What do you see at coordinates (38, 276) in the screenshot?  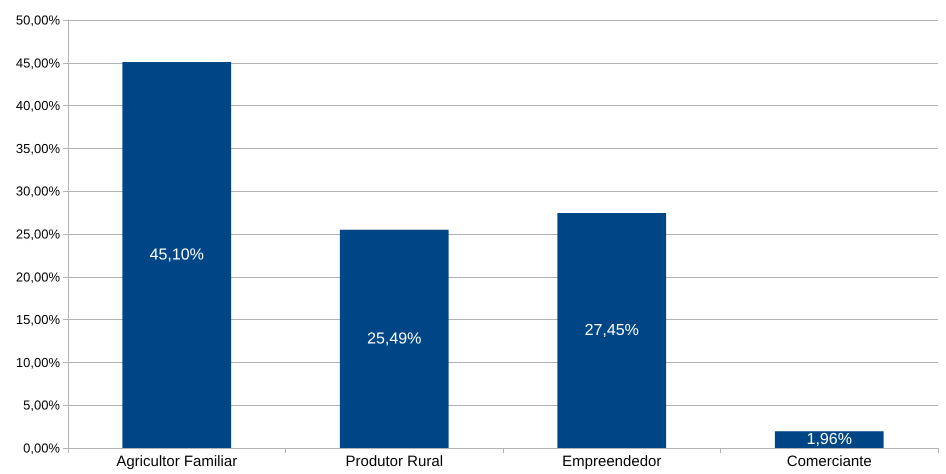 I see `y-tick-label: 20,00%` at bounding box center [38, 276].